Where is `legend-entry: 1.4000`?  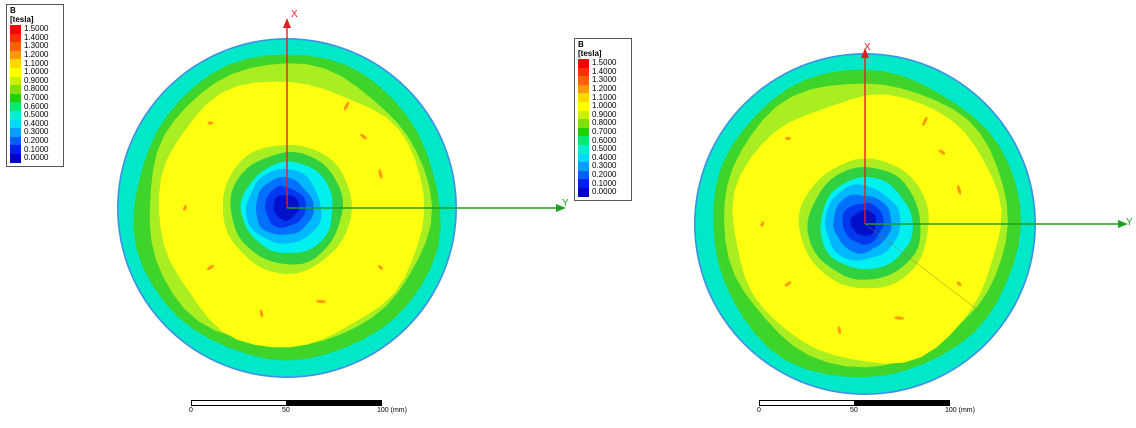 legend-entry: 1.4000 is located at coordinates (35, 37).